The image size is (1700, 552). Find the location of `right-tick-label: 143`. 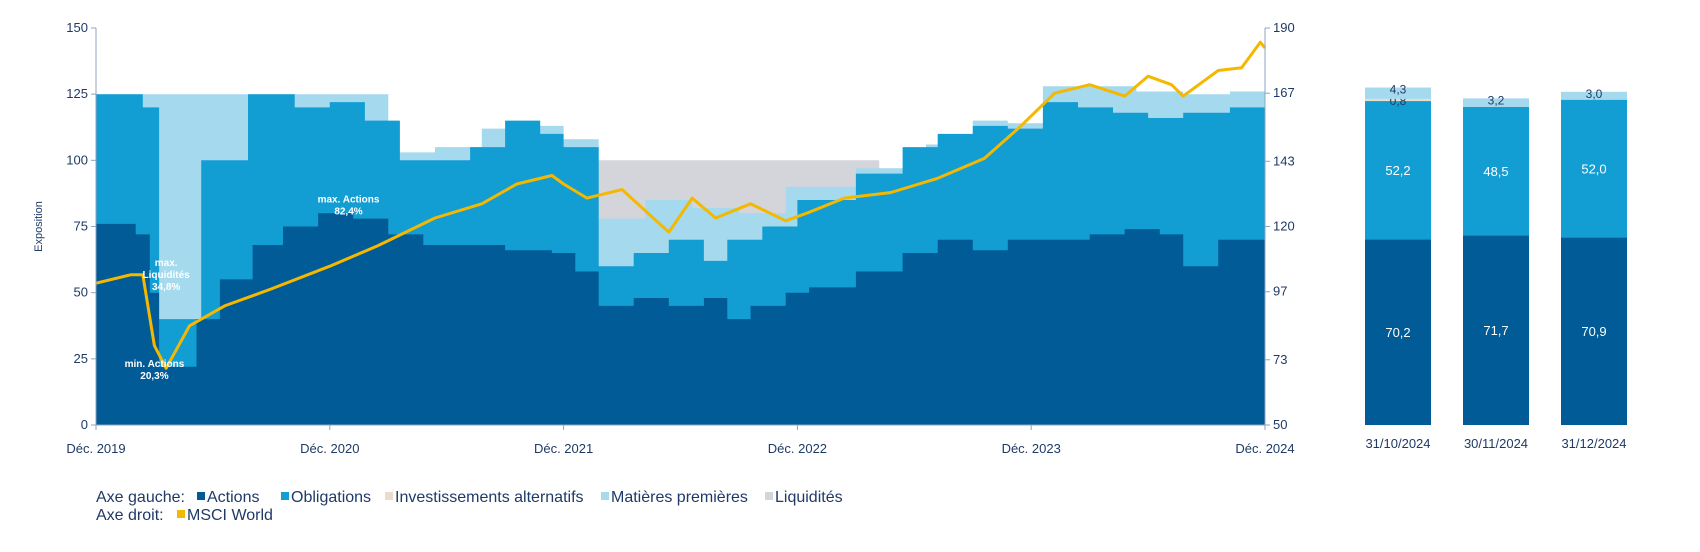

right-tick-label: 143 is located at coordinates (1284, 160).